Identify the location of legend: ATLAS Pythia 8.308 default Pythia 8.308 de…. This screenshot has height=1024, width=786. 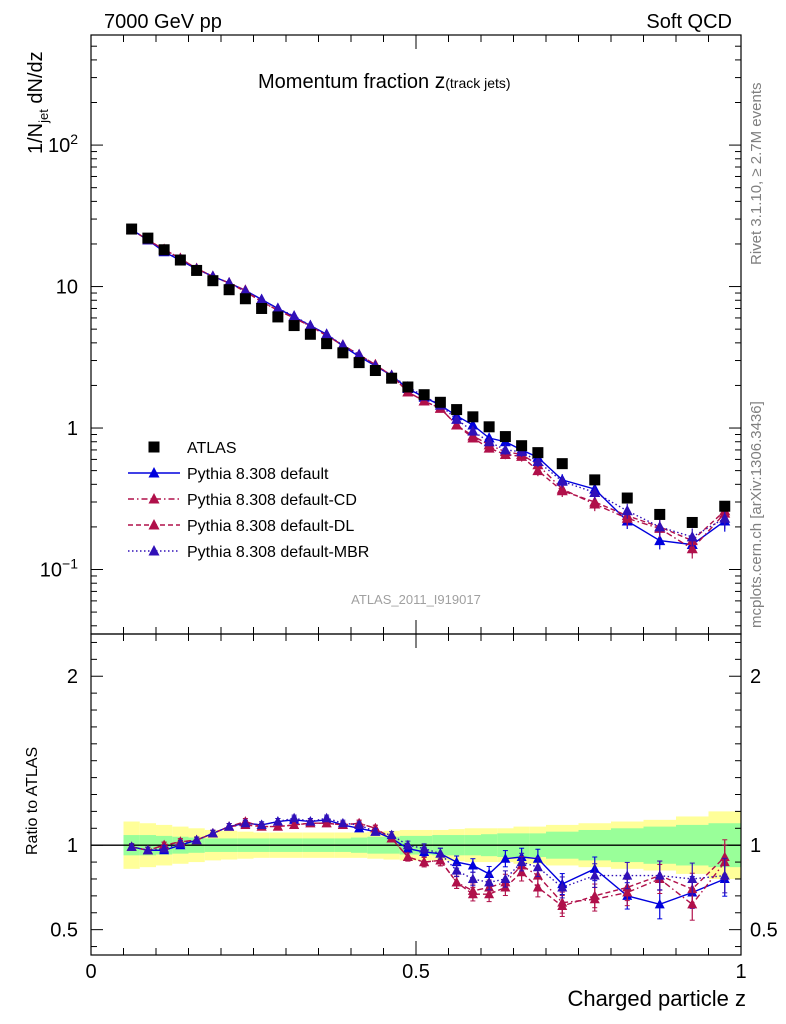
(248, 500).